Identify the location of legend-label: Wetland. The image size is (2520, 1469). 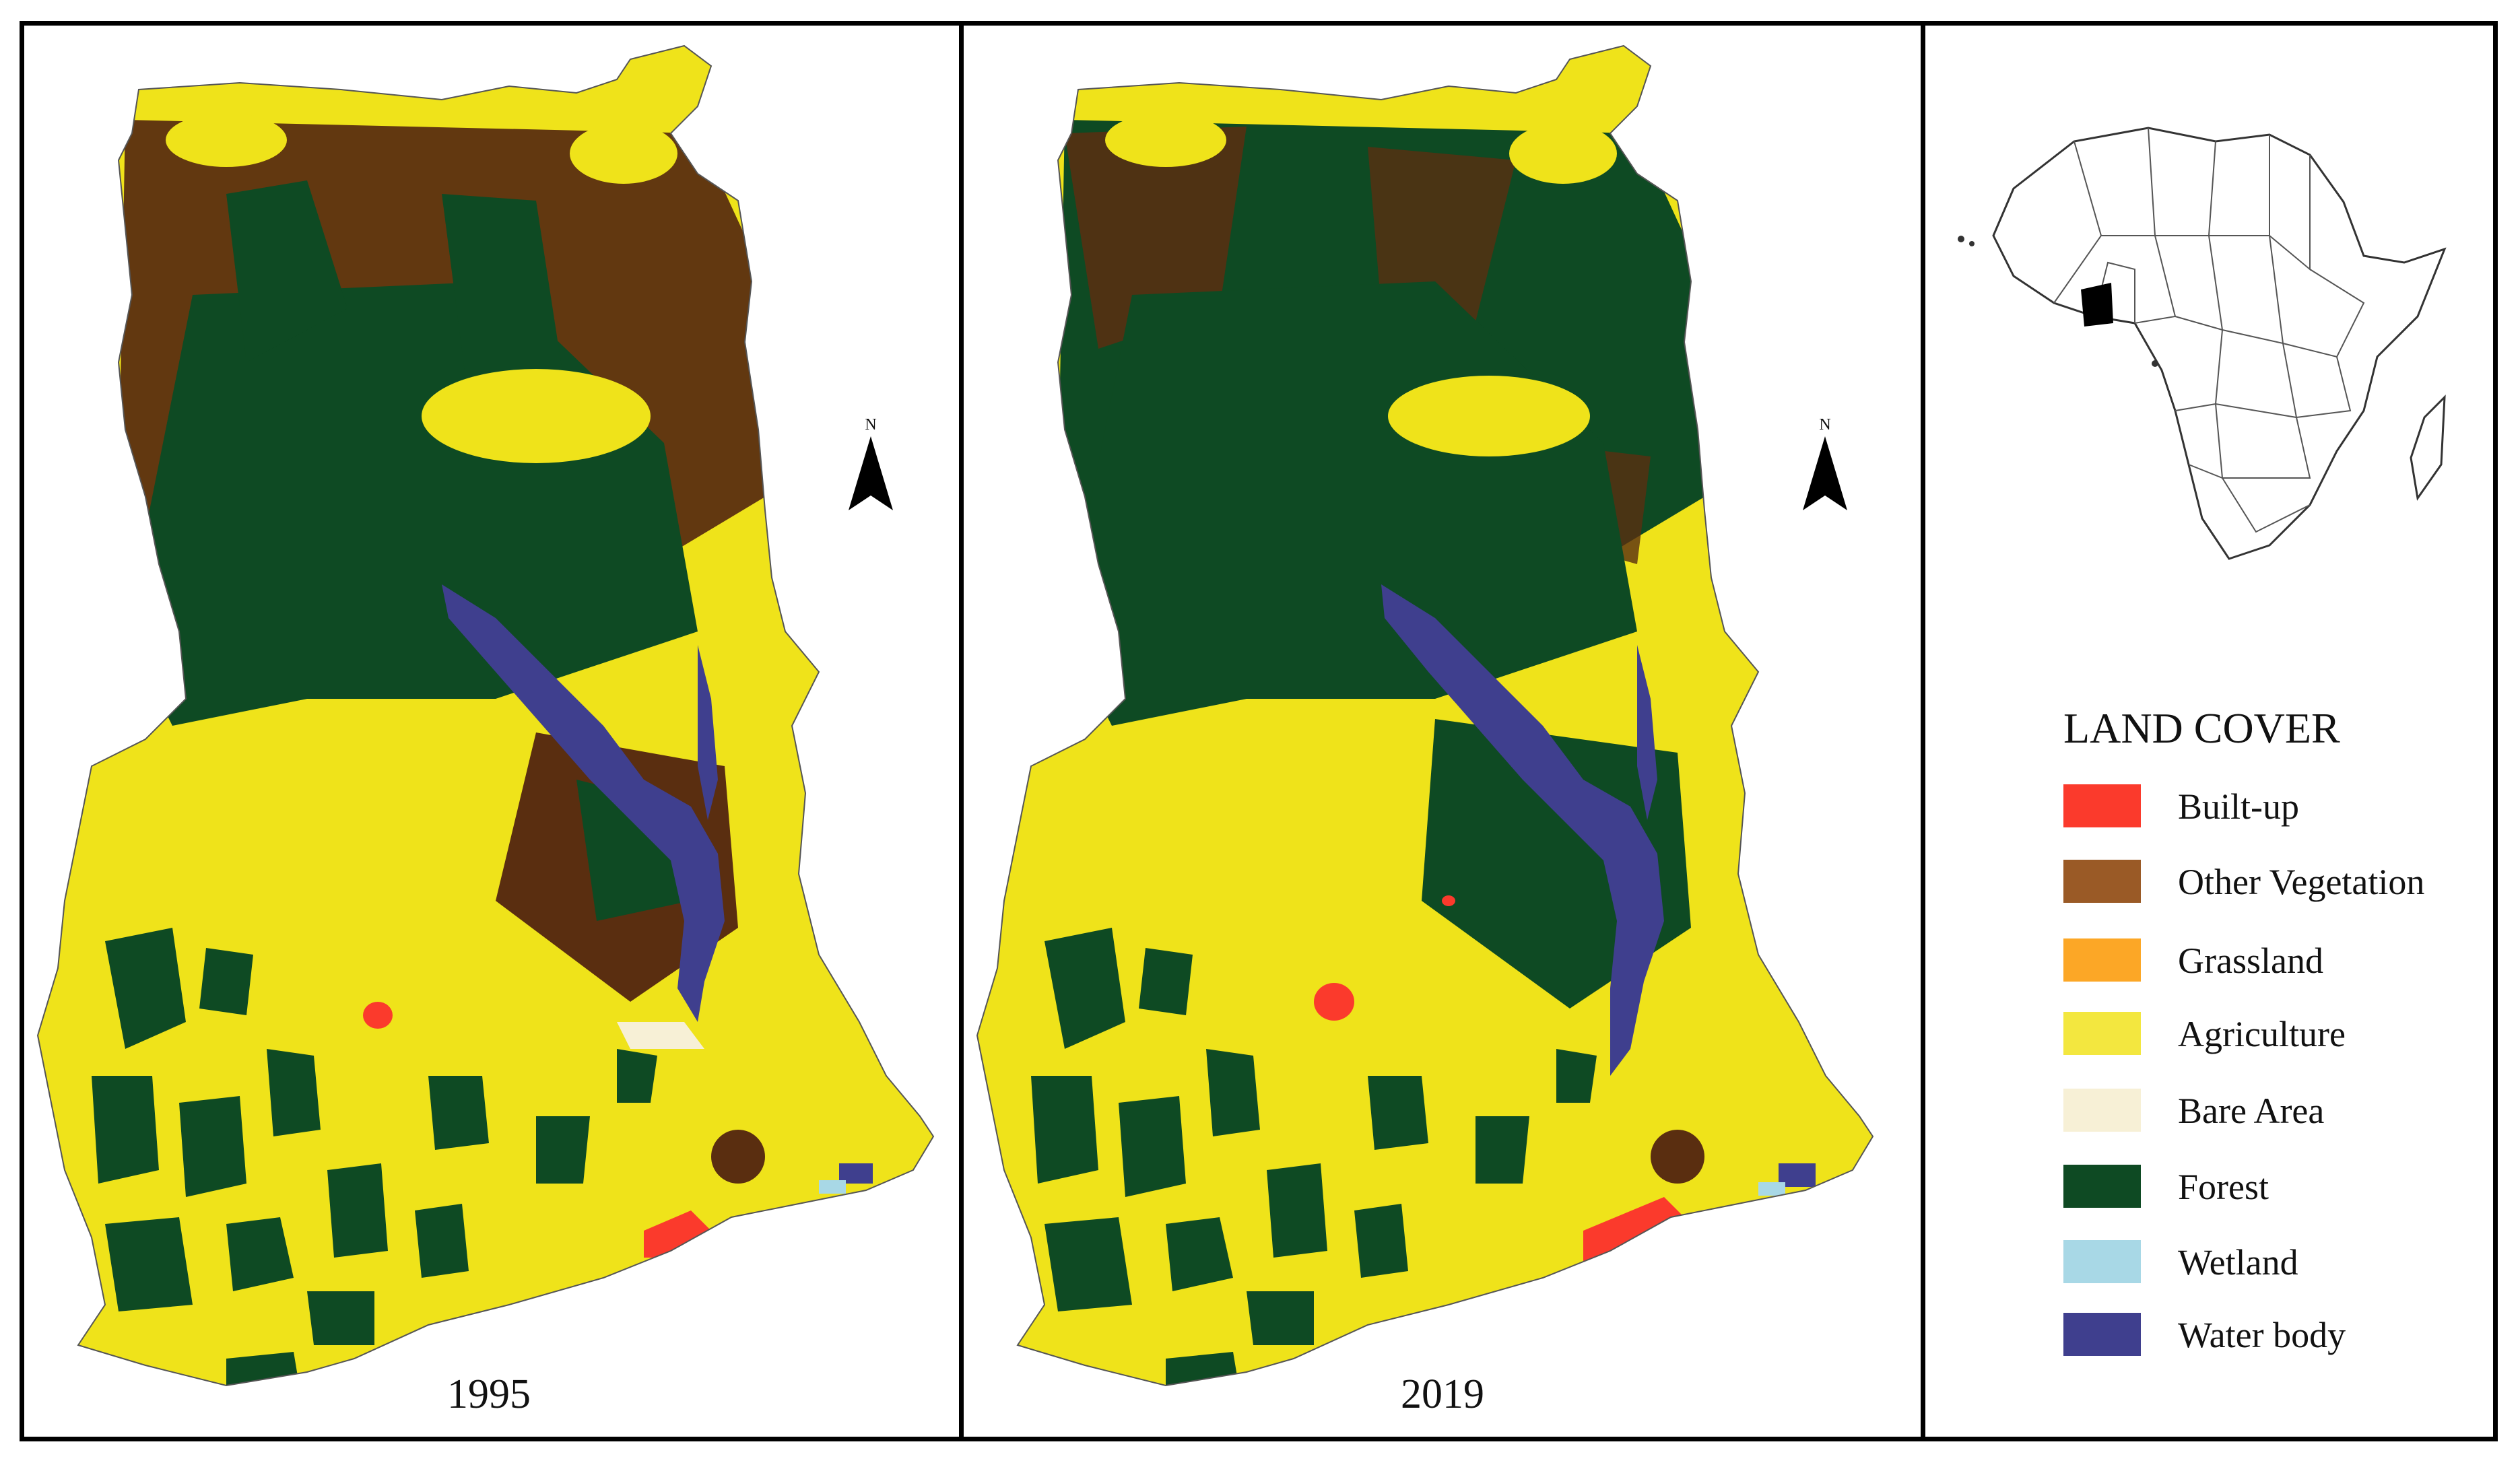
(2238, 1262).